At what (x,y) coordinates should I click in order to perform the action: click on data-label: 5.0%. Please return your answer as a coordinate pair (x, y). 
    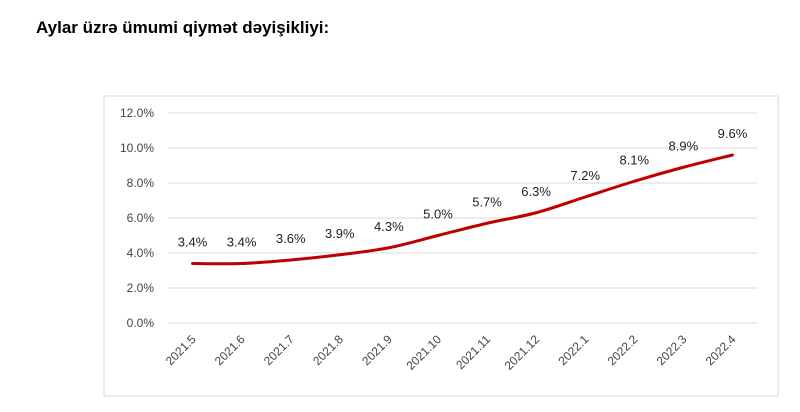
    Looking at the image, I should click on (438, 214).